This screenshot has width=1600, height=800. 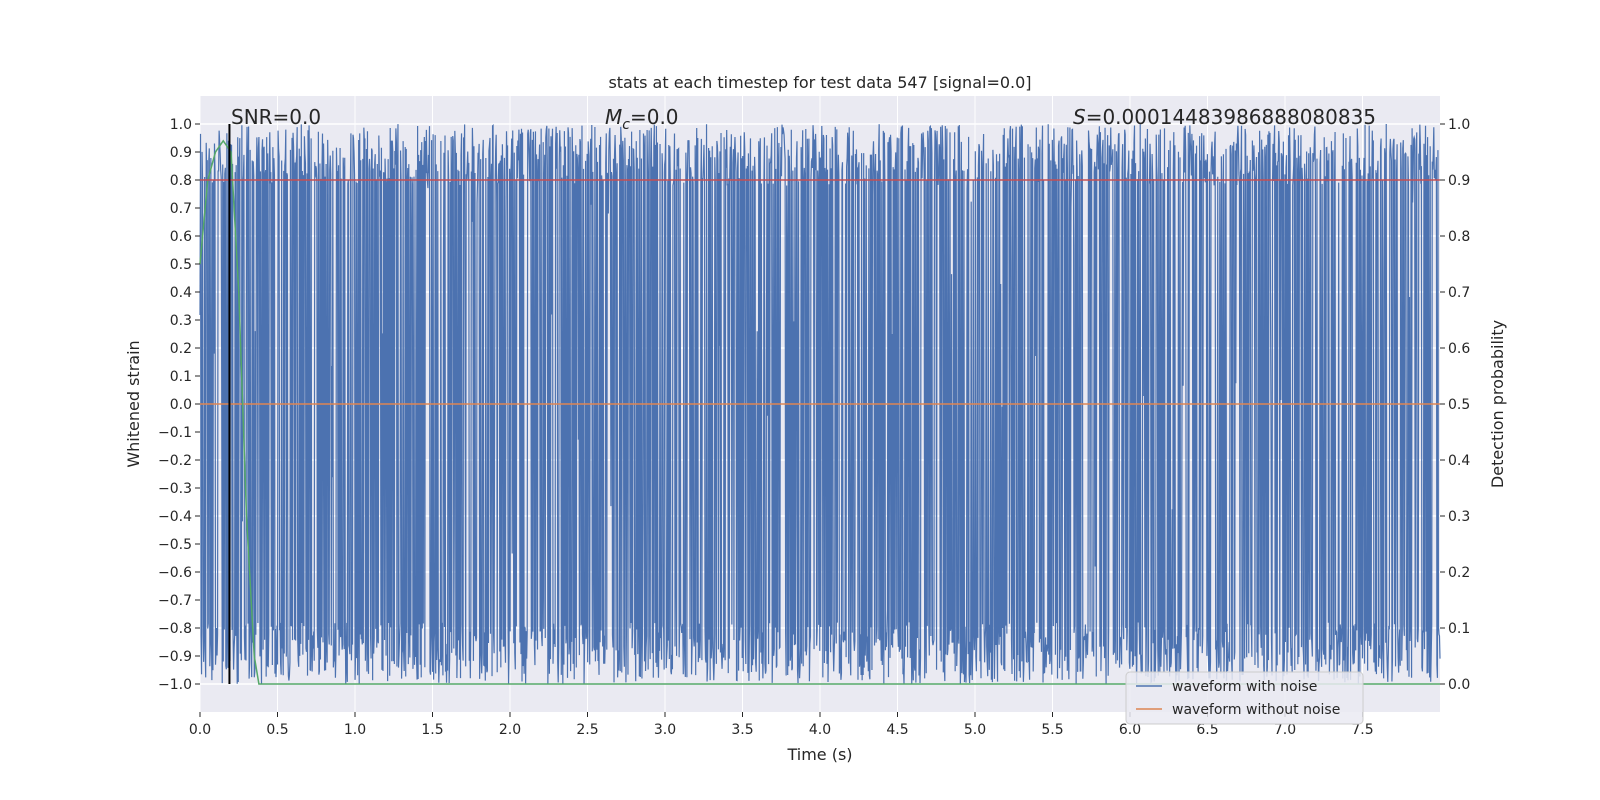 I want to click on y-left-tick-label: 0.4, so click(x=181, y=293).